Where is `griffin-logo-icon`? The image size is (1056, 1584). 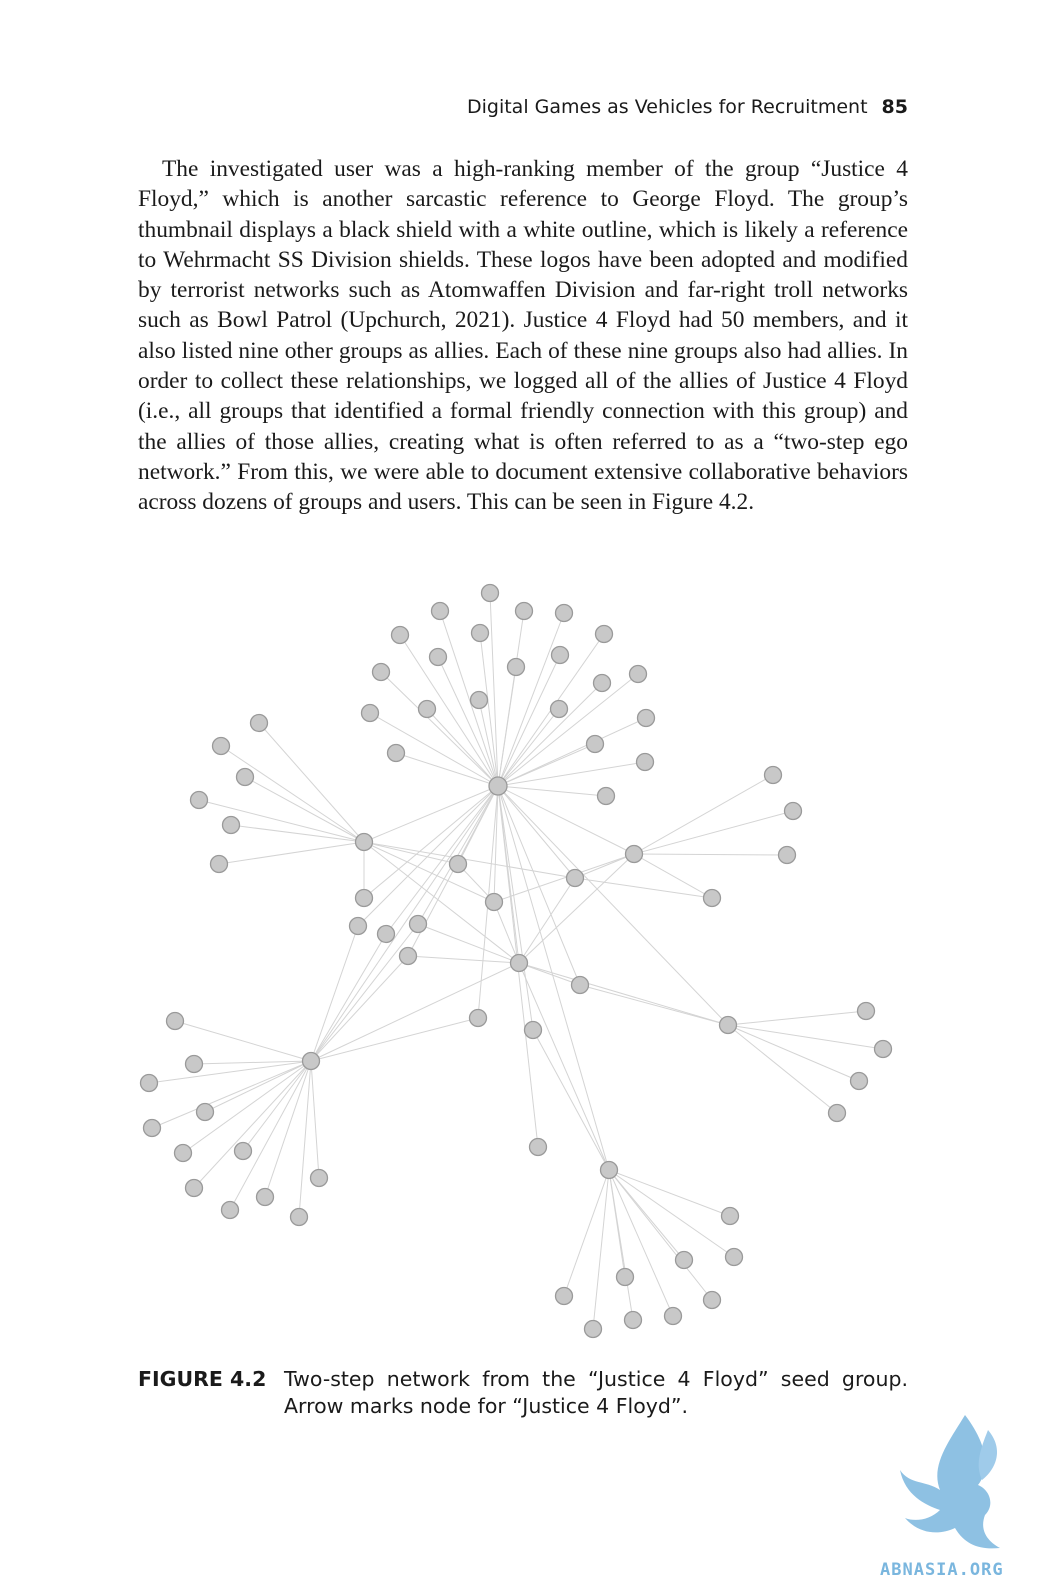
griffin-logo-icon is located at coordinates (950, 1482).